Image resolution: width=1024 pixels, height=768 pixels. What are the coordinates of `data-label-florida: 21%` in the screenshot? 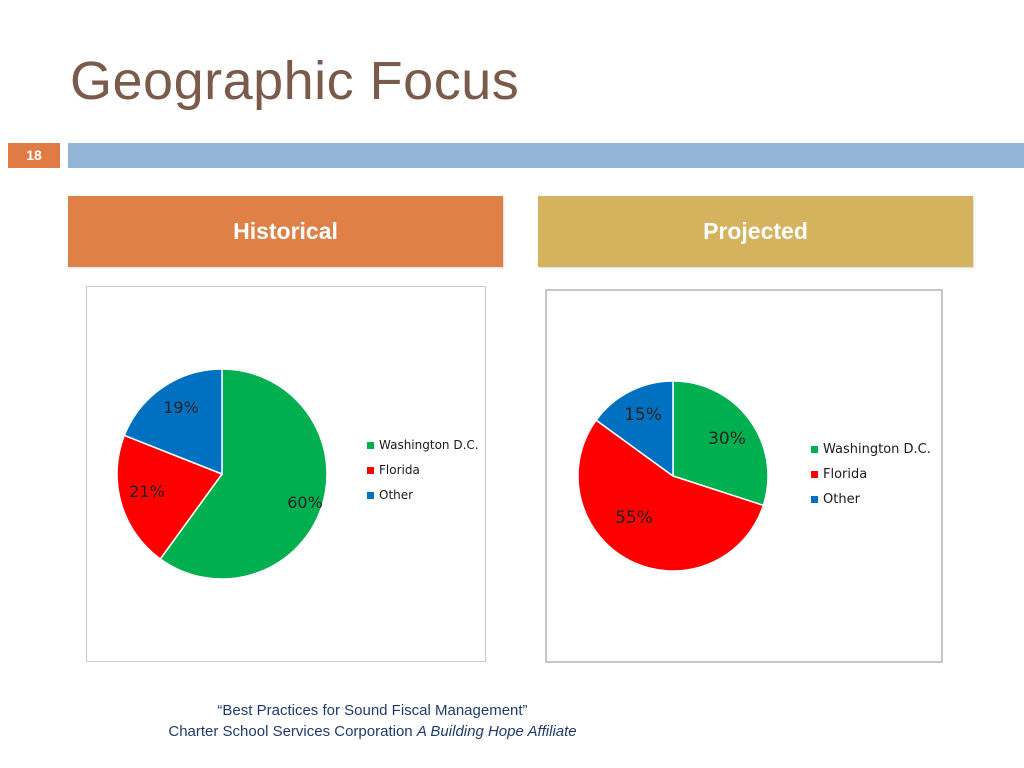 It's located at (147, 491).